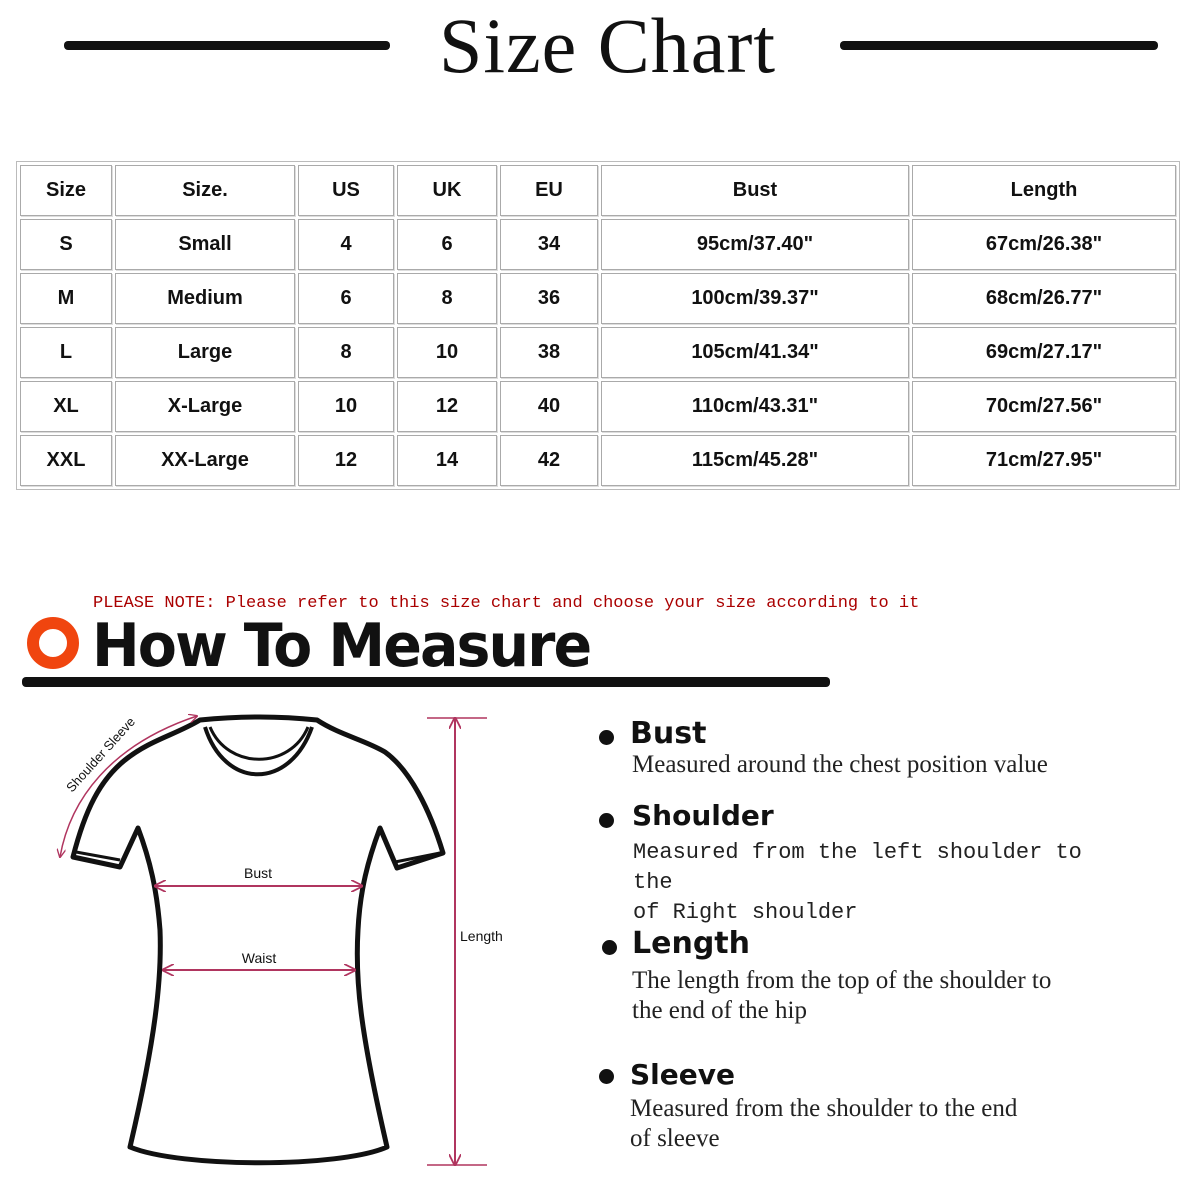  What do you see at coordinates (755, 298) in the screenshot?
I see `table-cell: 100cm/39.37"` at bounding box center [755, 298].